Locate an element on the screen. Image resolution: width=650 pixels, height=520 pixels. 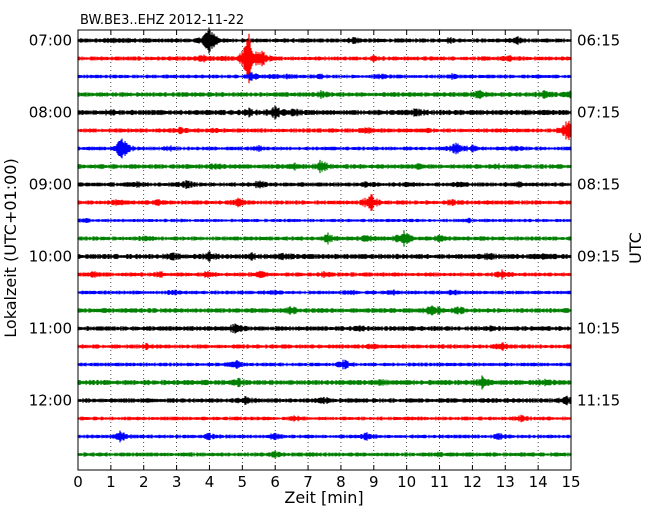
x-tick-label: 9 is located at coordinates (374, 482).